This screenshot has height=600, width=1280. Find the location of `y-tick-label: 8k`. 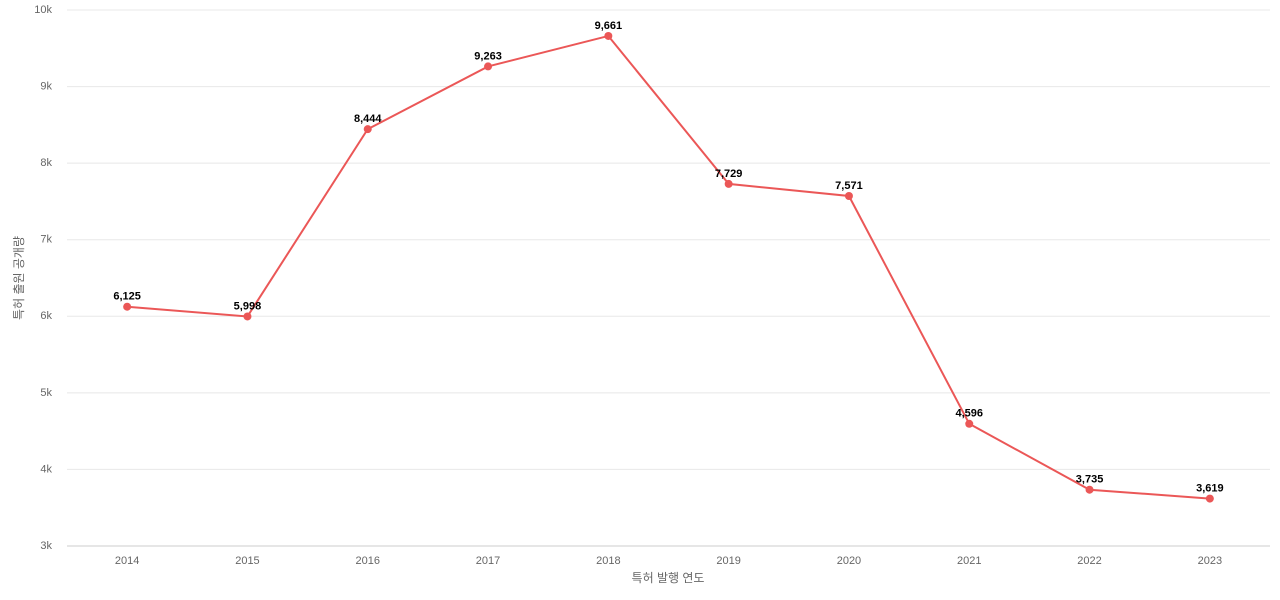

y-tick-label: 8k is located at coordinates (46, 163).